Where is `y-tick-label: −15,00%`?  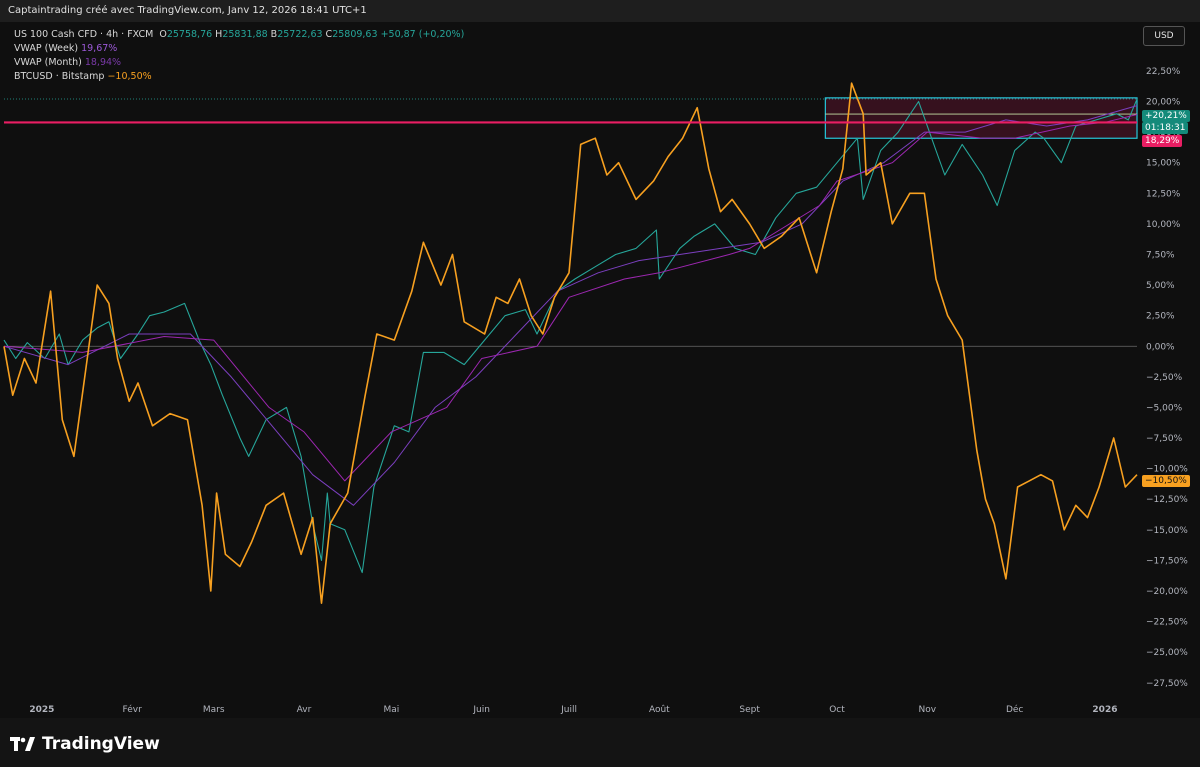 y-tick-label: −15,00% is located at coordinates (1167, 531).